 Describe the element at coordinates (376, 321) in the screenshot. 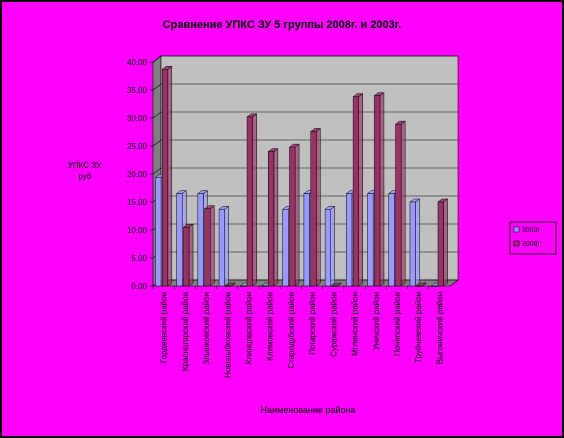

I see `x-tick-label: Унечский район` at that location.